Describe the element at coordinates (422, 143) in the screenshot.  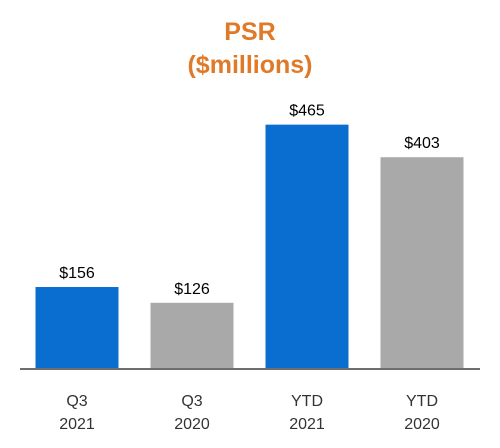
I see `value-label-3: $403` at that location.